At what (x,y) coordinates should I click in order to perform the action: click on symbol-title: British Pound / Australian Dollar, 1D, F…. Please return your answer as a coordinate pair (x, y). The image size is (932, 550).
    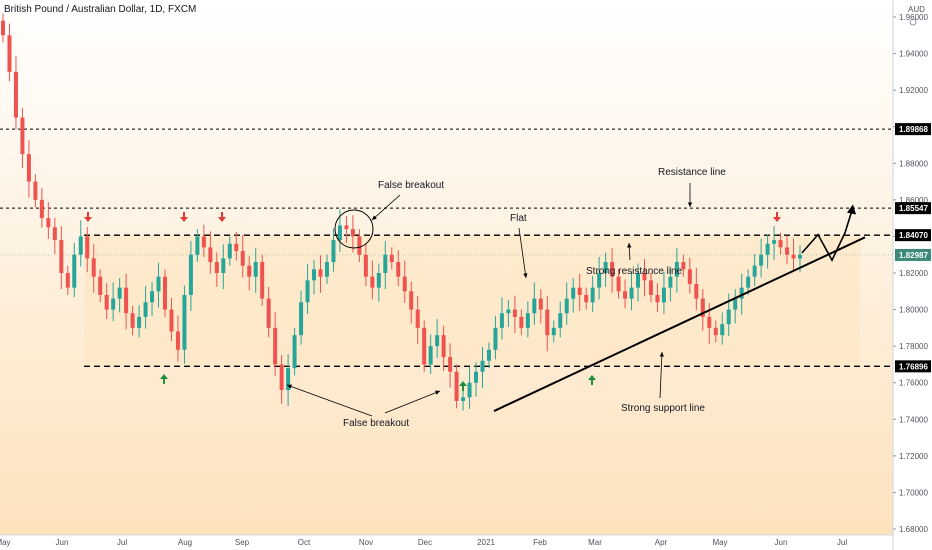
    Looking at the image, I should click on (100, 9).